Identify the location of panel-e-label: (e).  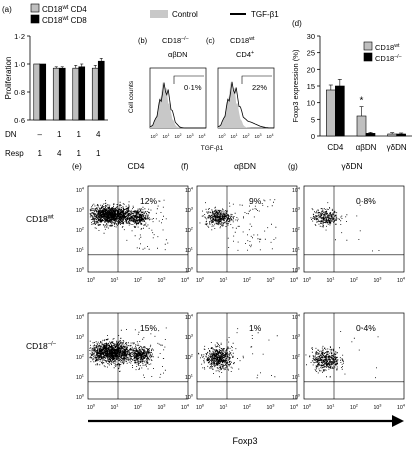
(77, 166).